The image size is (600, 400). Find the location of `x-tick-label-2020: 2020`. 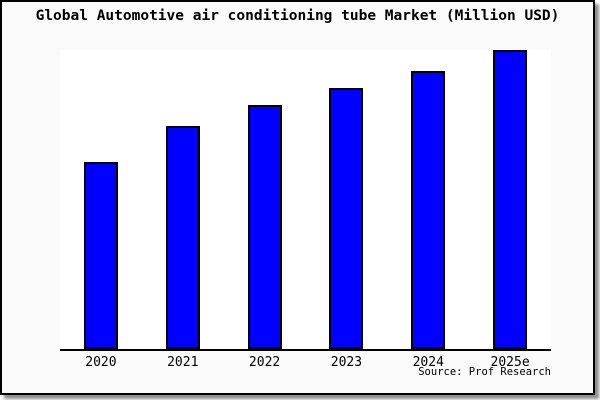

x-tick-label-2020: 2020 is located at coordinates (101, 362).